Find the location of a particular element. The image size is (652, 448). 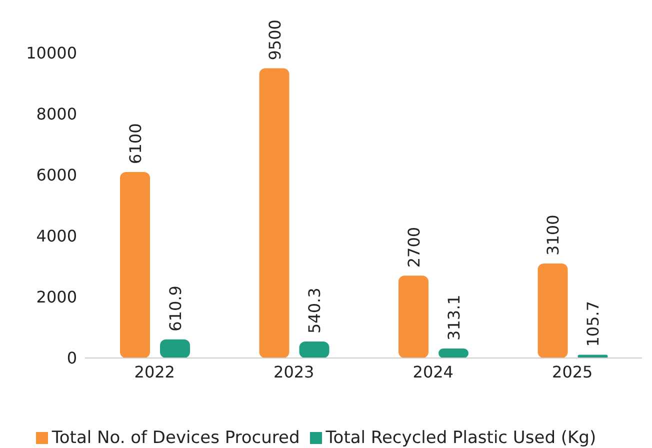

x-tick-label: 2023 is located at coordinates (294, 372).